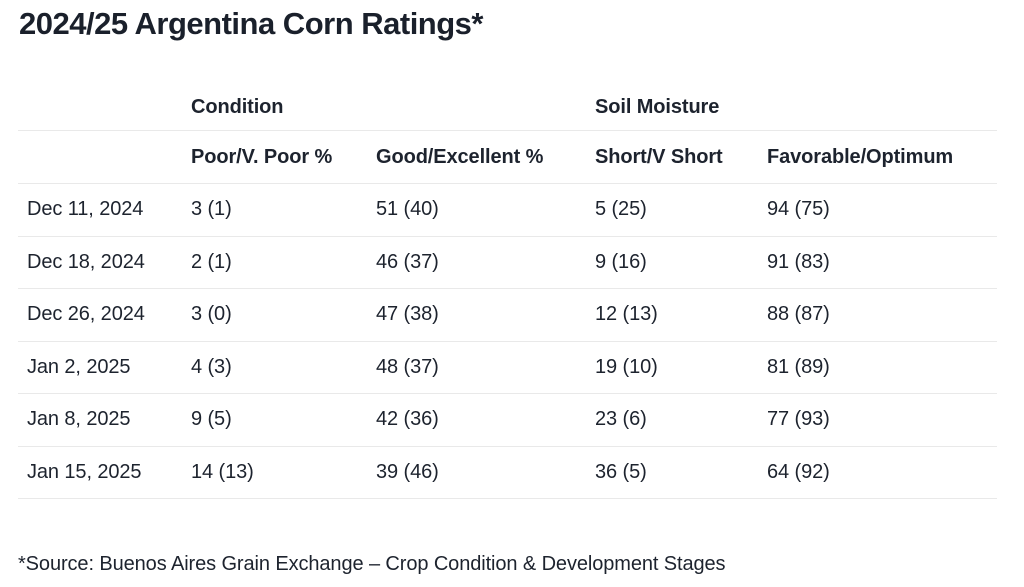 This screenshot has height=587, width=1024. Describe the element at coordinates (485, 157) in the screenshot. I see `column-header-good-excellent: Good/Excellent %` at that location.